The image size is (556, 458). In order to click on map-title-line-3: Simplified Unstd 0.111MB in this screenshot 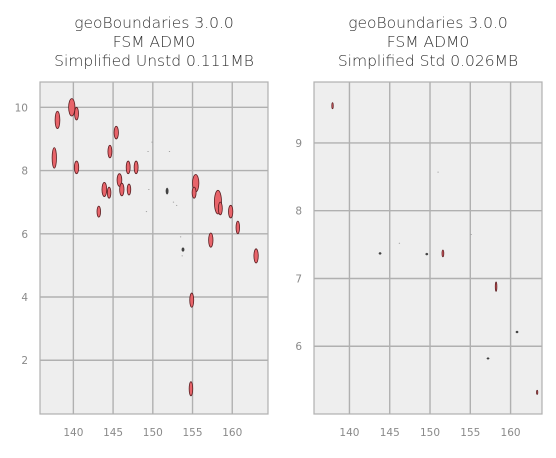, I will do `click(154, 61)`.